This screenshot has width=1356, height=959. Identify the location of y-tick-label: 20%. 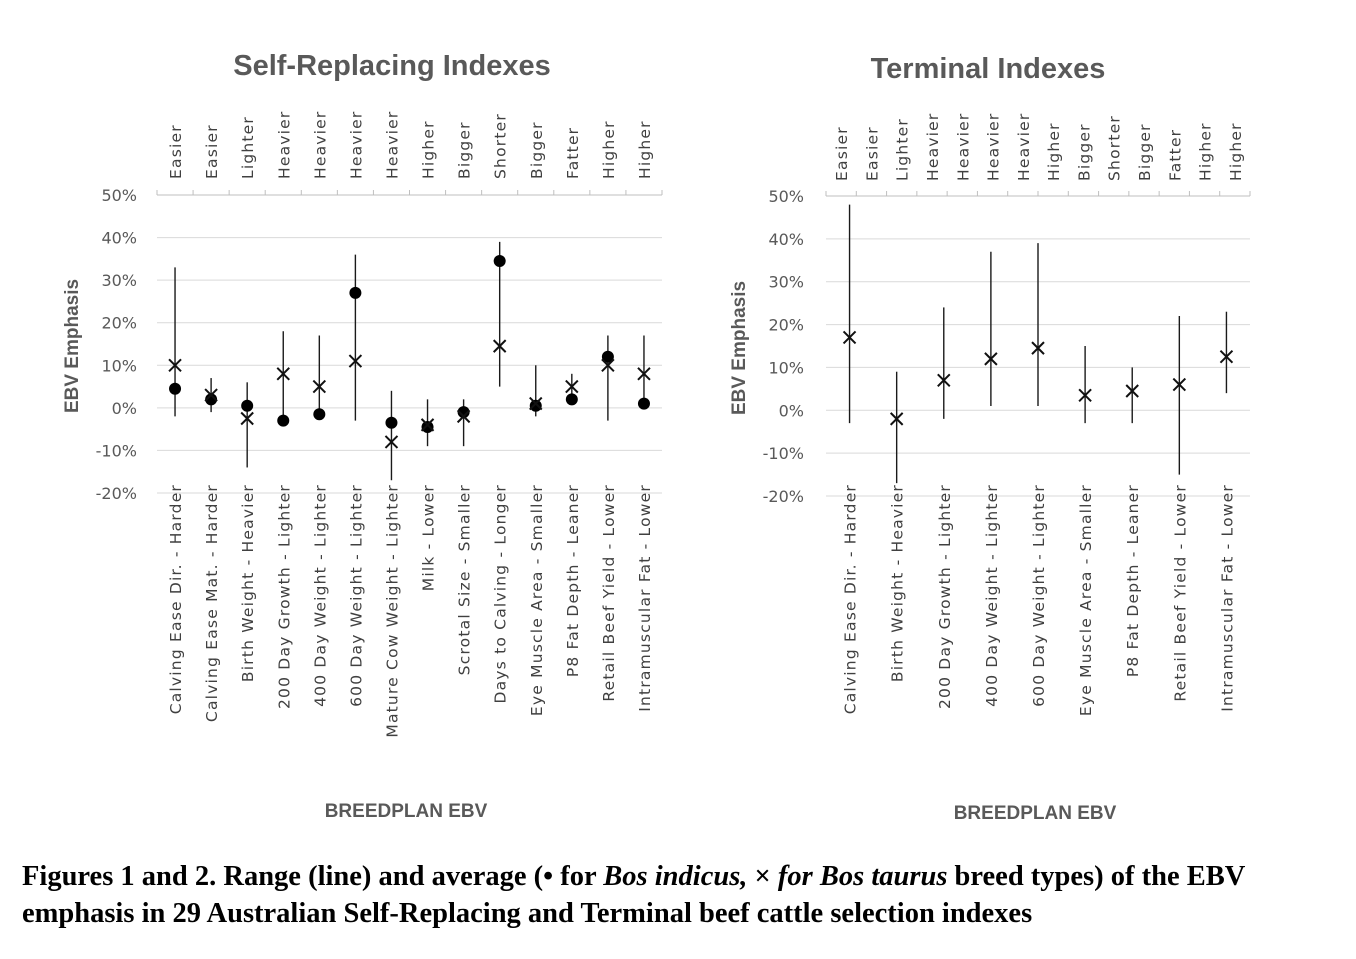
(119, 323).